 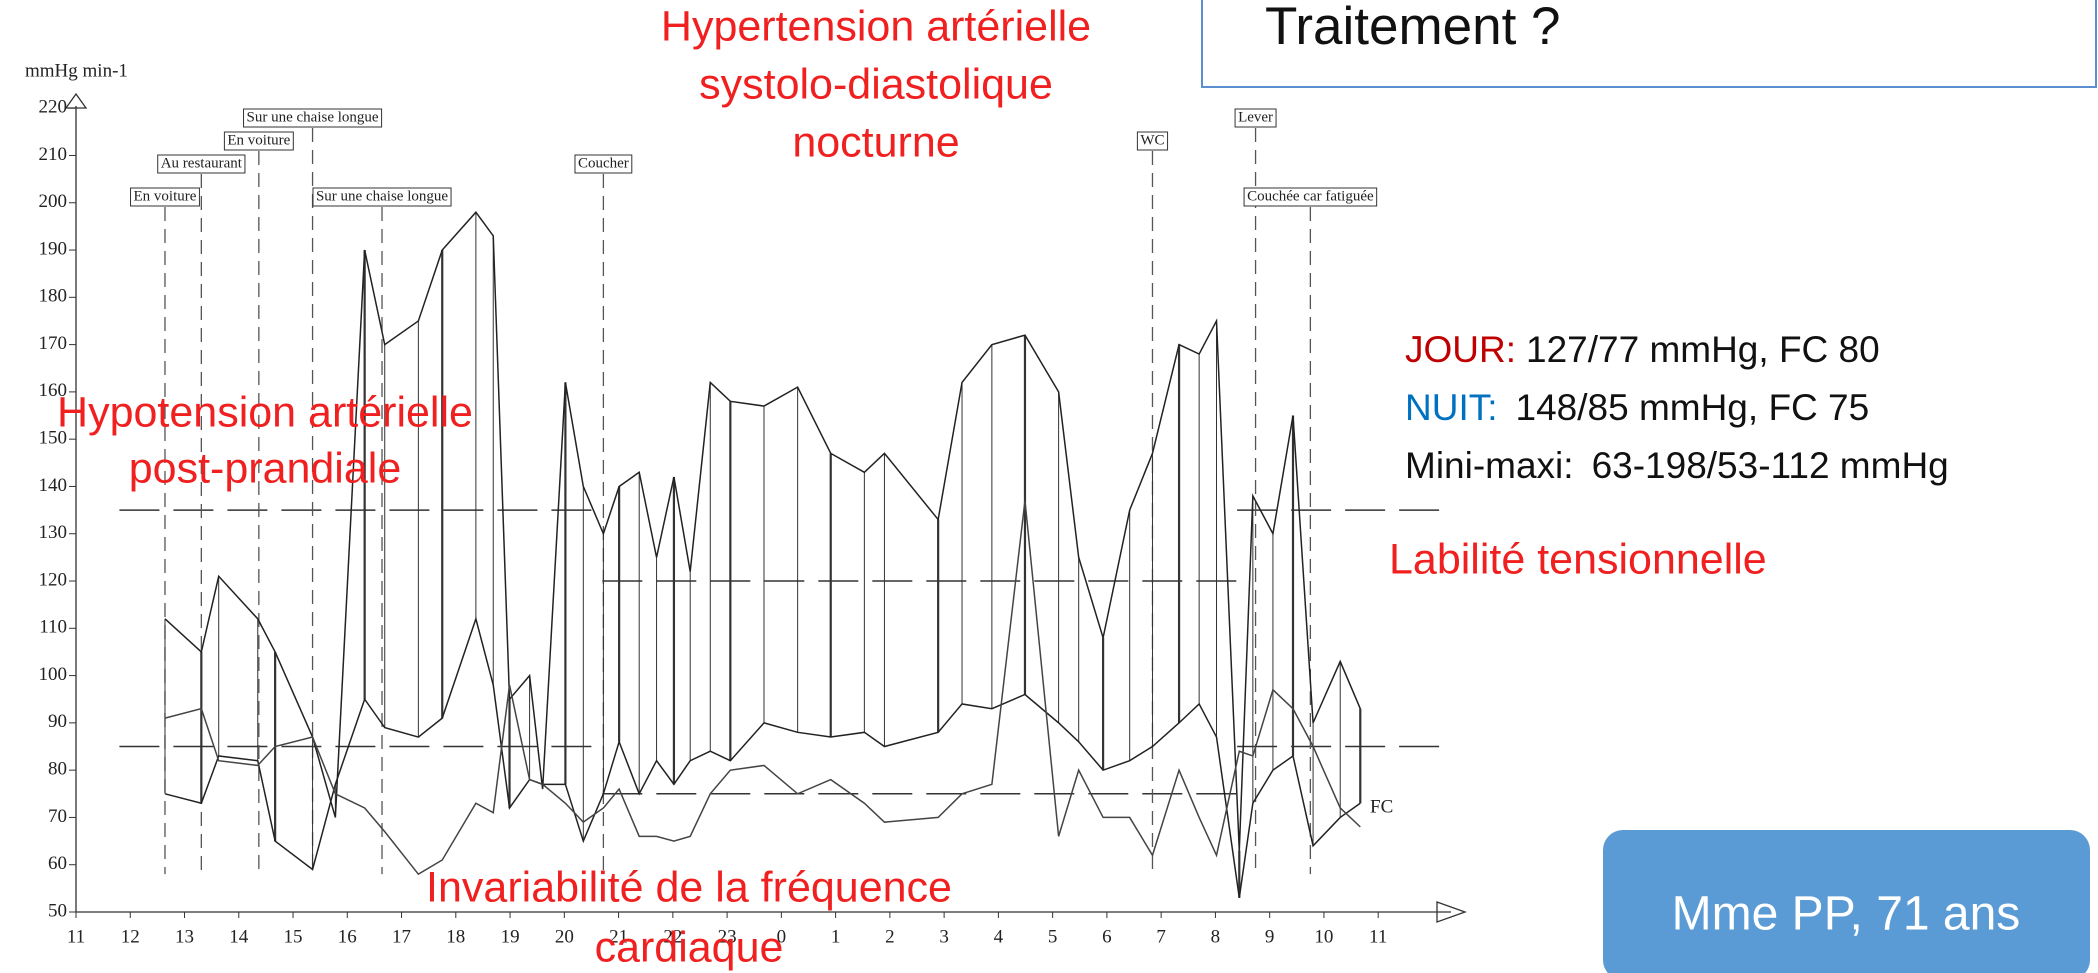 What do you see at coordinates (53, 674) in the screenshot?
I see `y-tick-label: 100` at bounding box center [53, 674].